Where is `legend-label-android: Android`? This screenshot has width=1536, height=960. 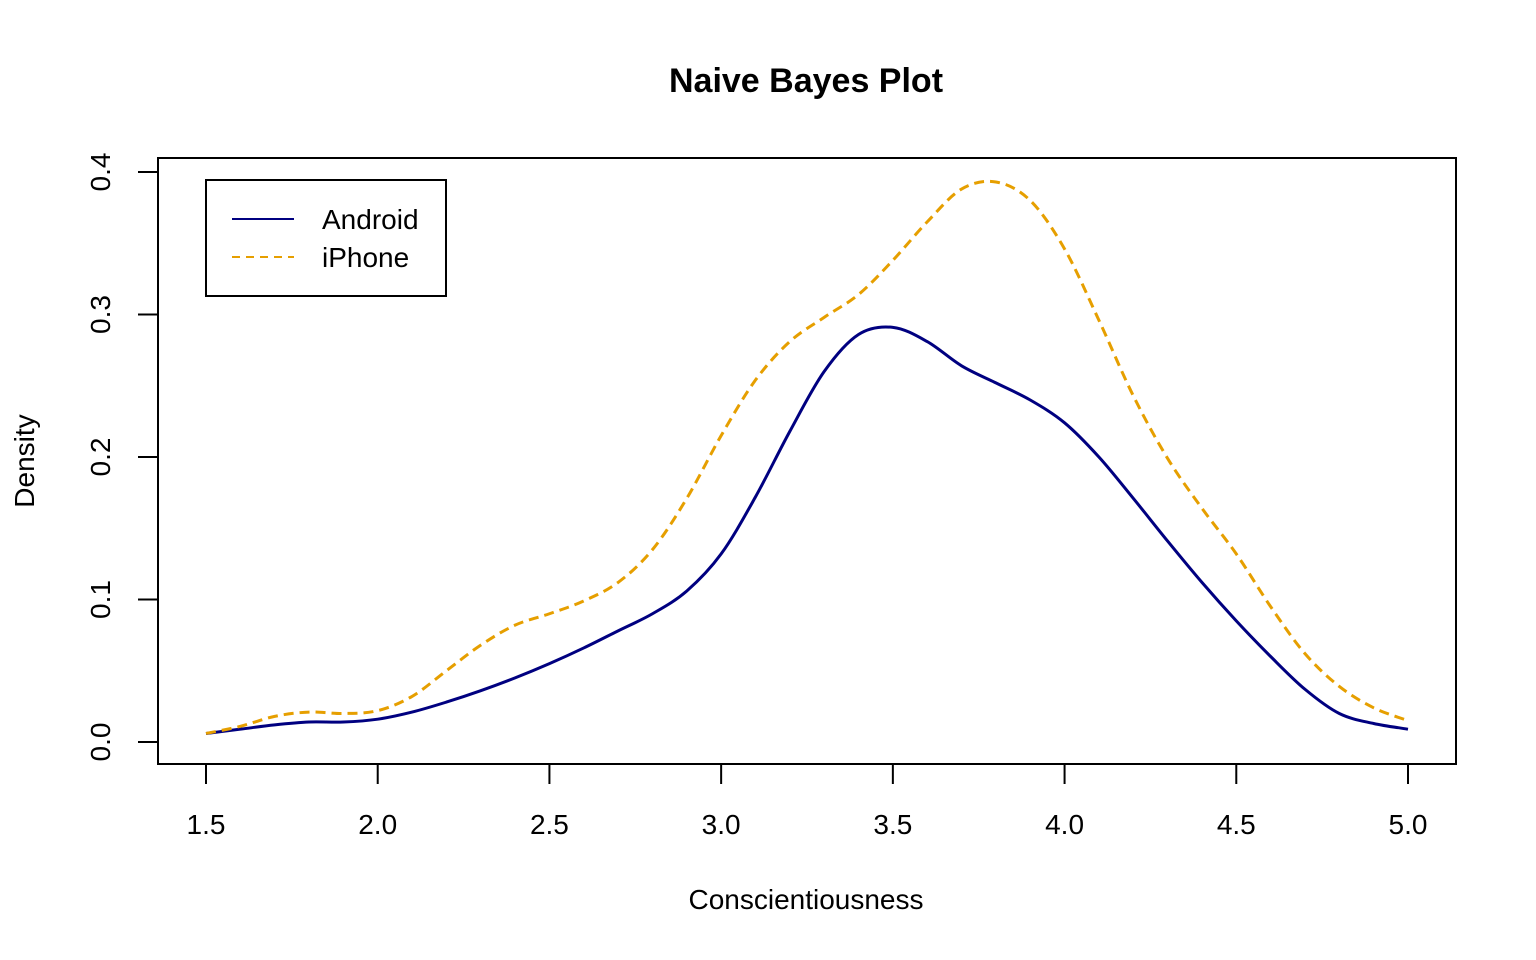
legend-label-android: Android is located at coordinates (370, 219).